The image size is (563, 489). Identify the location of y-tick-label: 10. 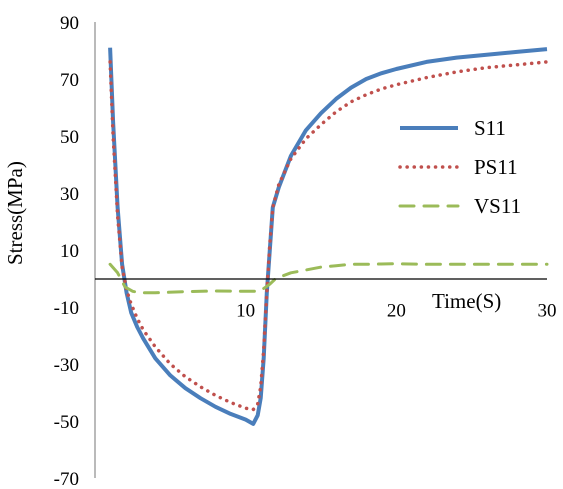
(69, 251).